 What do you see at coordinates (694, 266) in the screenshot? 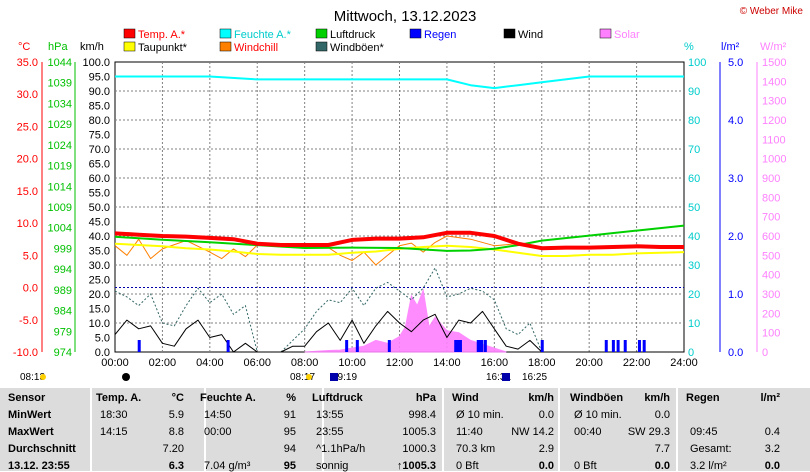
I see `humidity-tick-label: 30` at bounding box center [694, 266].